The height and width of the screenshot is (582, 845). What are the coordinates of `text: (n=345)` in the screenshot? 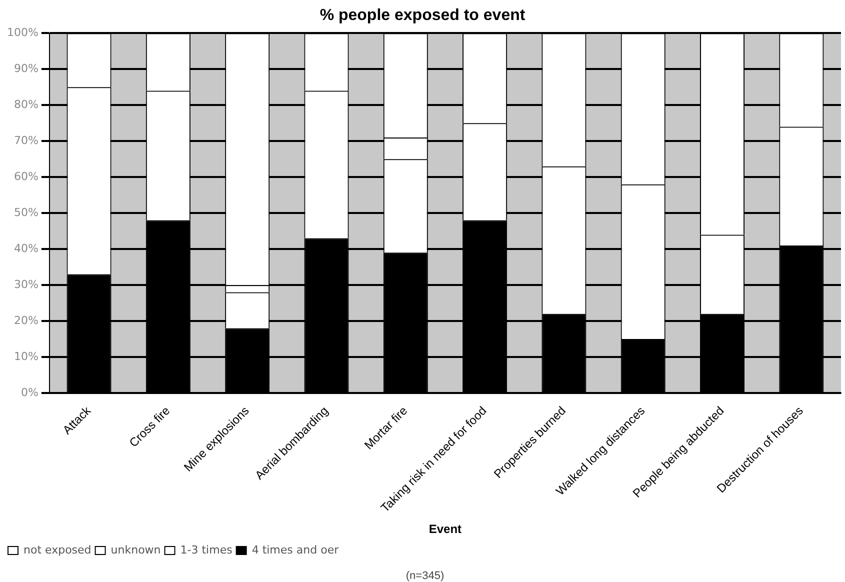 It's located at (425, 576).